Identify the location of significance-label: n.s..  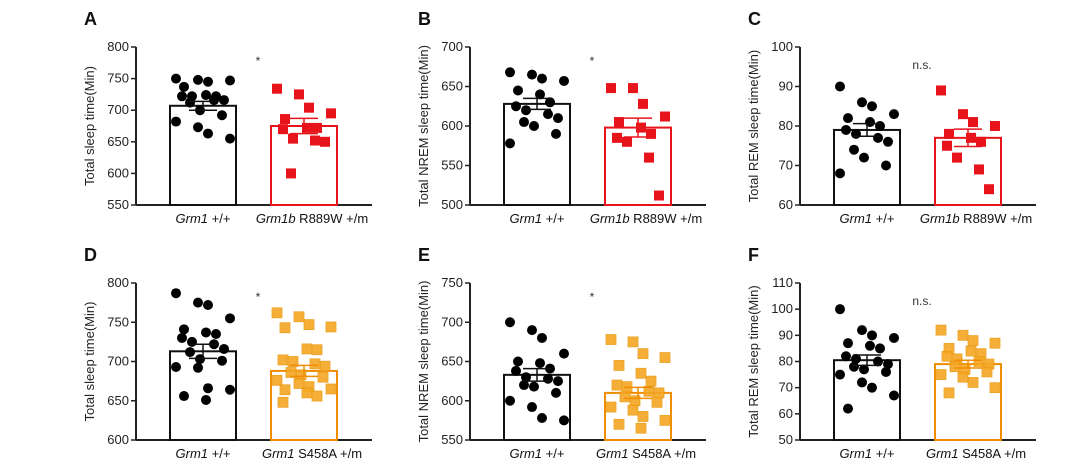
(921, 65).